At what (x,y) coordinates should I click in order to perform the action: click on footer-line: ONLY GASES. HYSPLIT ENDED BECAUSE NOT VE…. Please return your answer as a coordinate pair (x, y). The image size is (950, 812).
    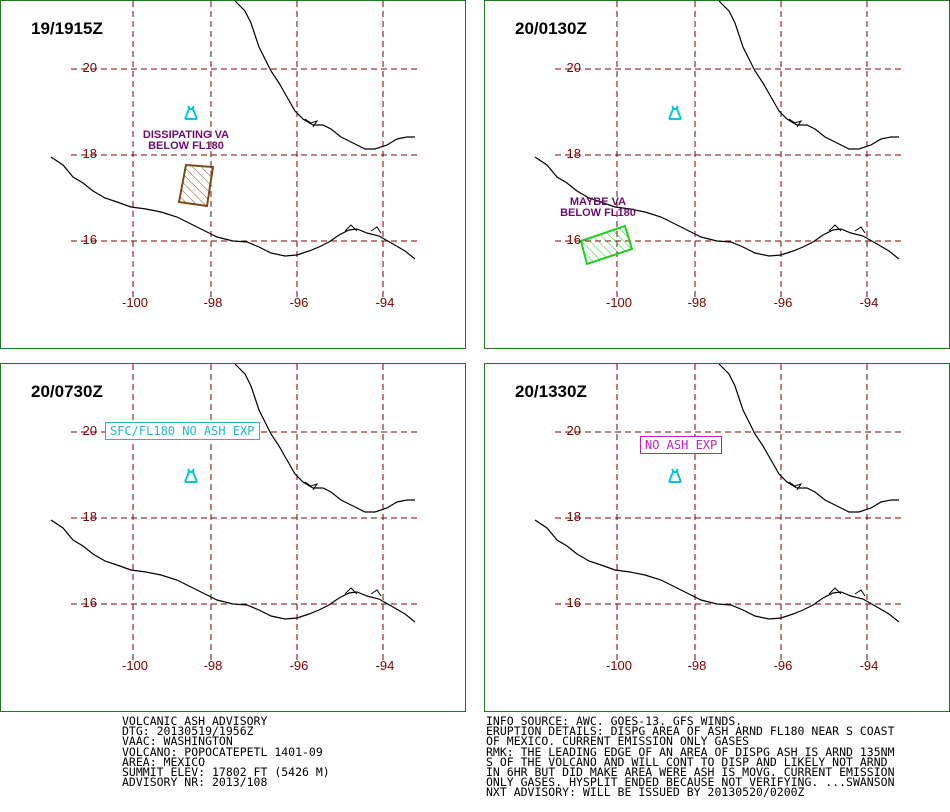
    Looking at the image, I should click on (690, 782).